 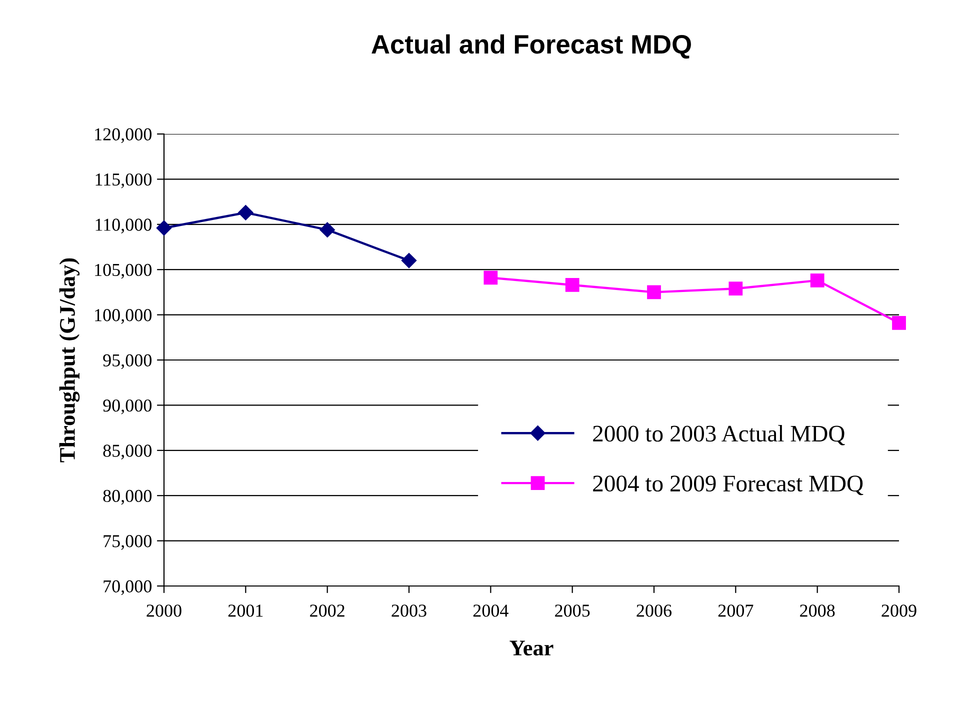 What do you see at coordinates (531, 46) in the screenshot?
I see `chart-title: Actual and Forecast MDQ` at bounding box center [531, 46].